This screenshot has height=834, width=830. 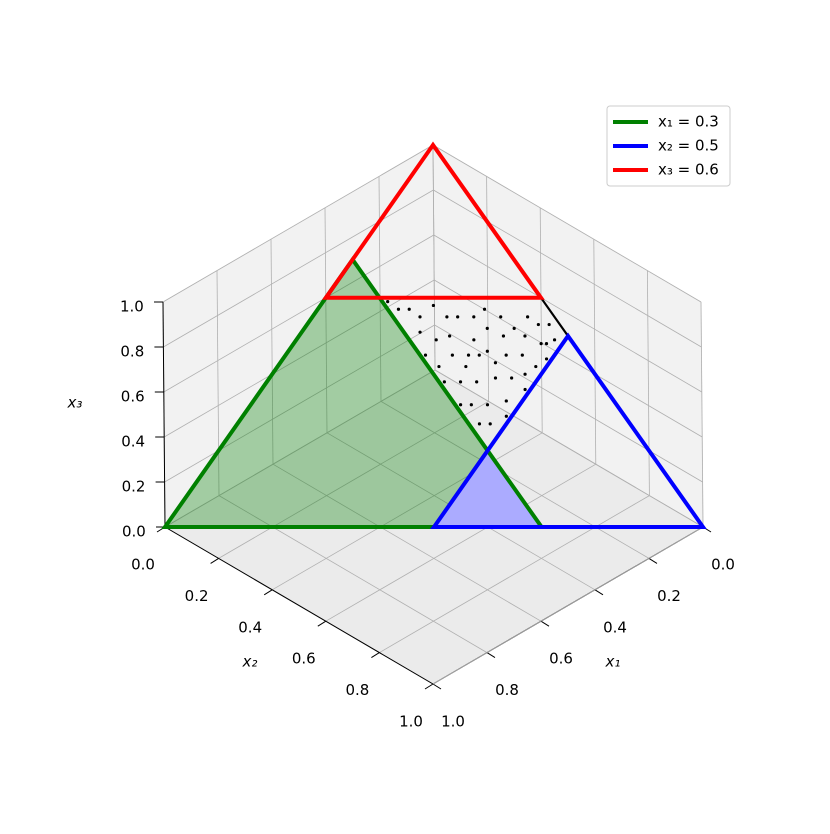 What do you see at coordinates (688, 122) in the screenshot?
I see `legend-label: x₁ = 0.3` at bounding box center [688, 122].